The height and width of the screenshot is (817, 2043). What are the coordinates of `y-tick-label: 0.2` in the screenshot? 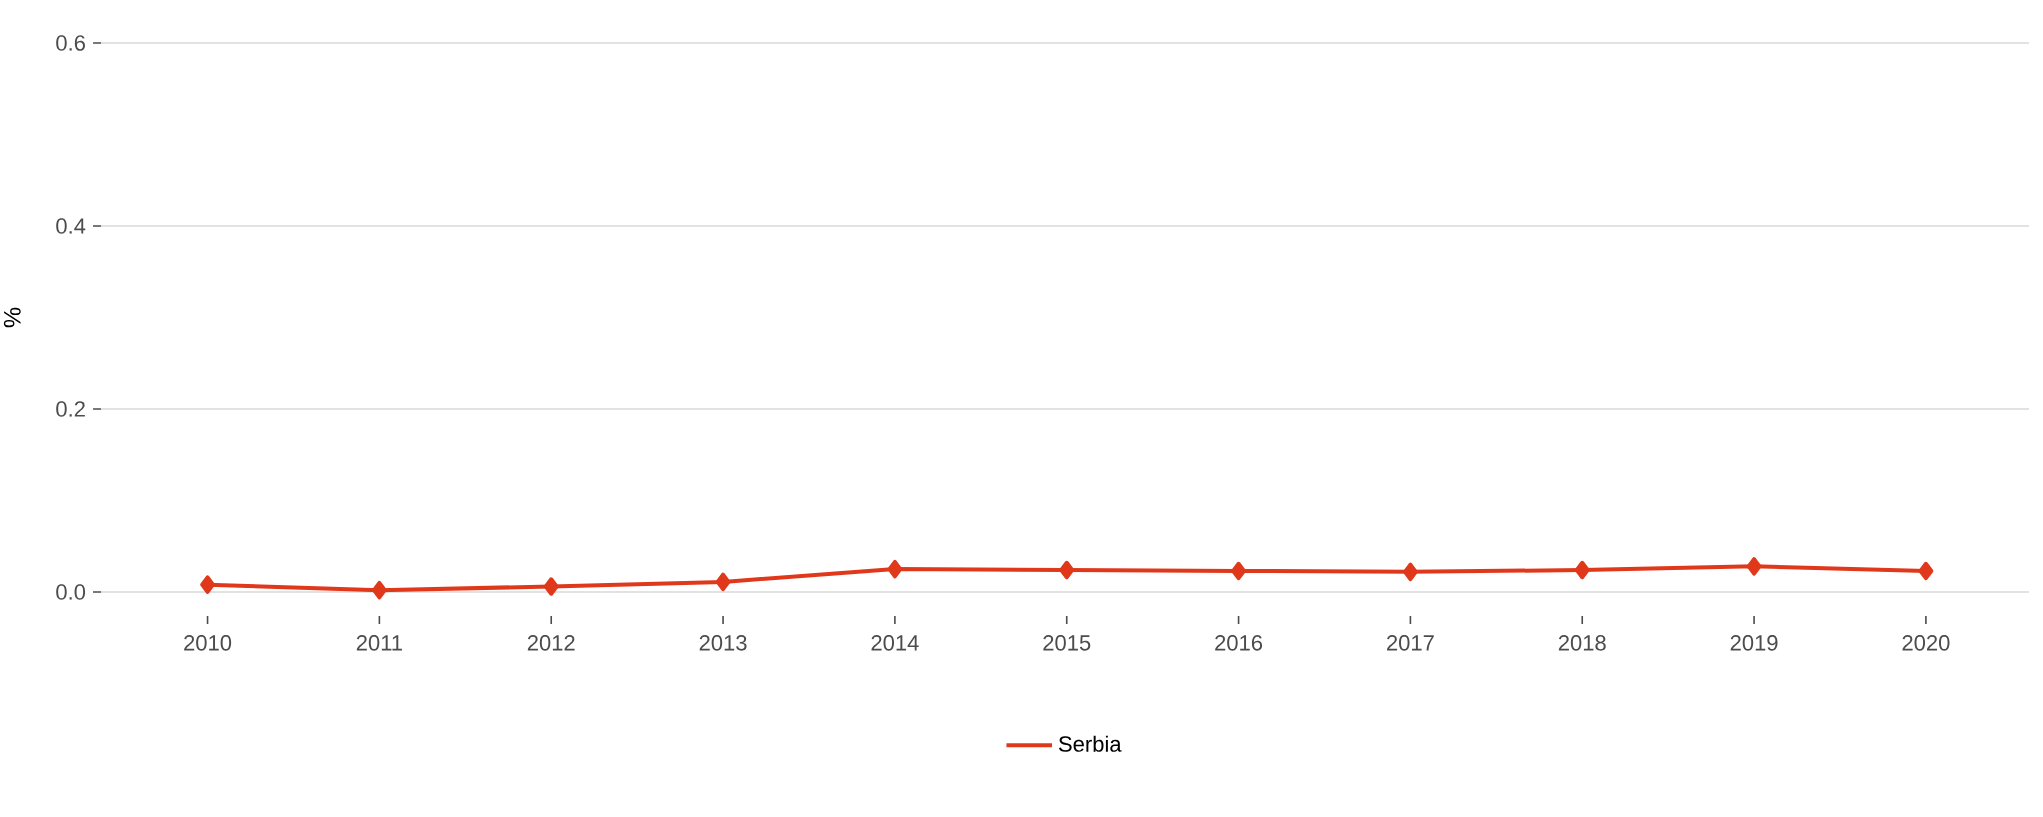 It's located at (70, 409).